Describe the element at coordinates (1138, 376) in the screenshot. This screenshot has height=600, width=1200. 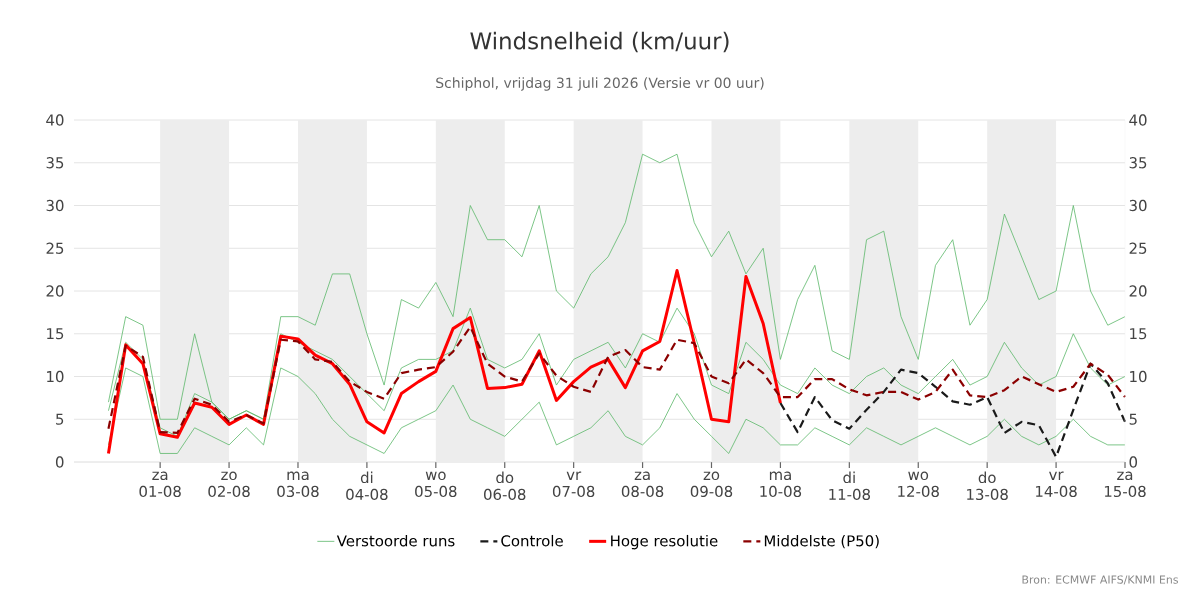
I see `y2-tick-label: 10` at that location.